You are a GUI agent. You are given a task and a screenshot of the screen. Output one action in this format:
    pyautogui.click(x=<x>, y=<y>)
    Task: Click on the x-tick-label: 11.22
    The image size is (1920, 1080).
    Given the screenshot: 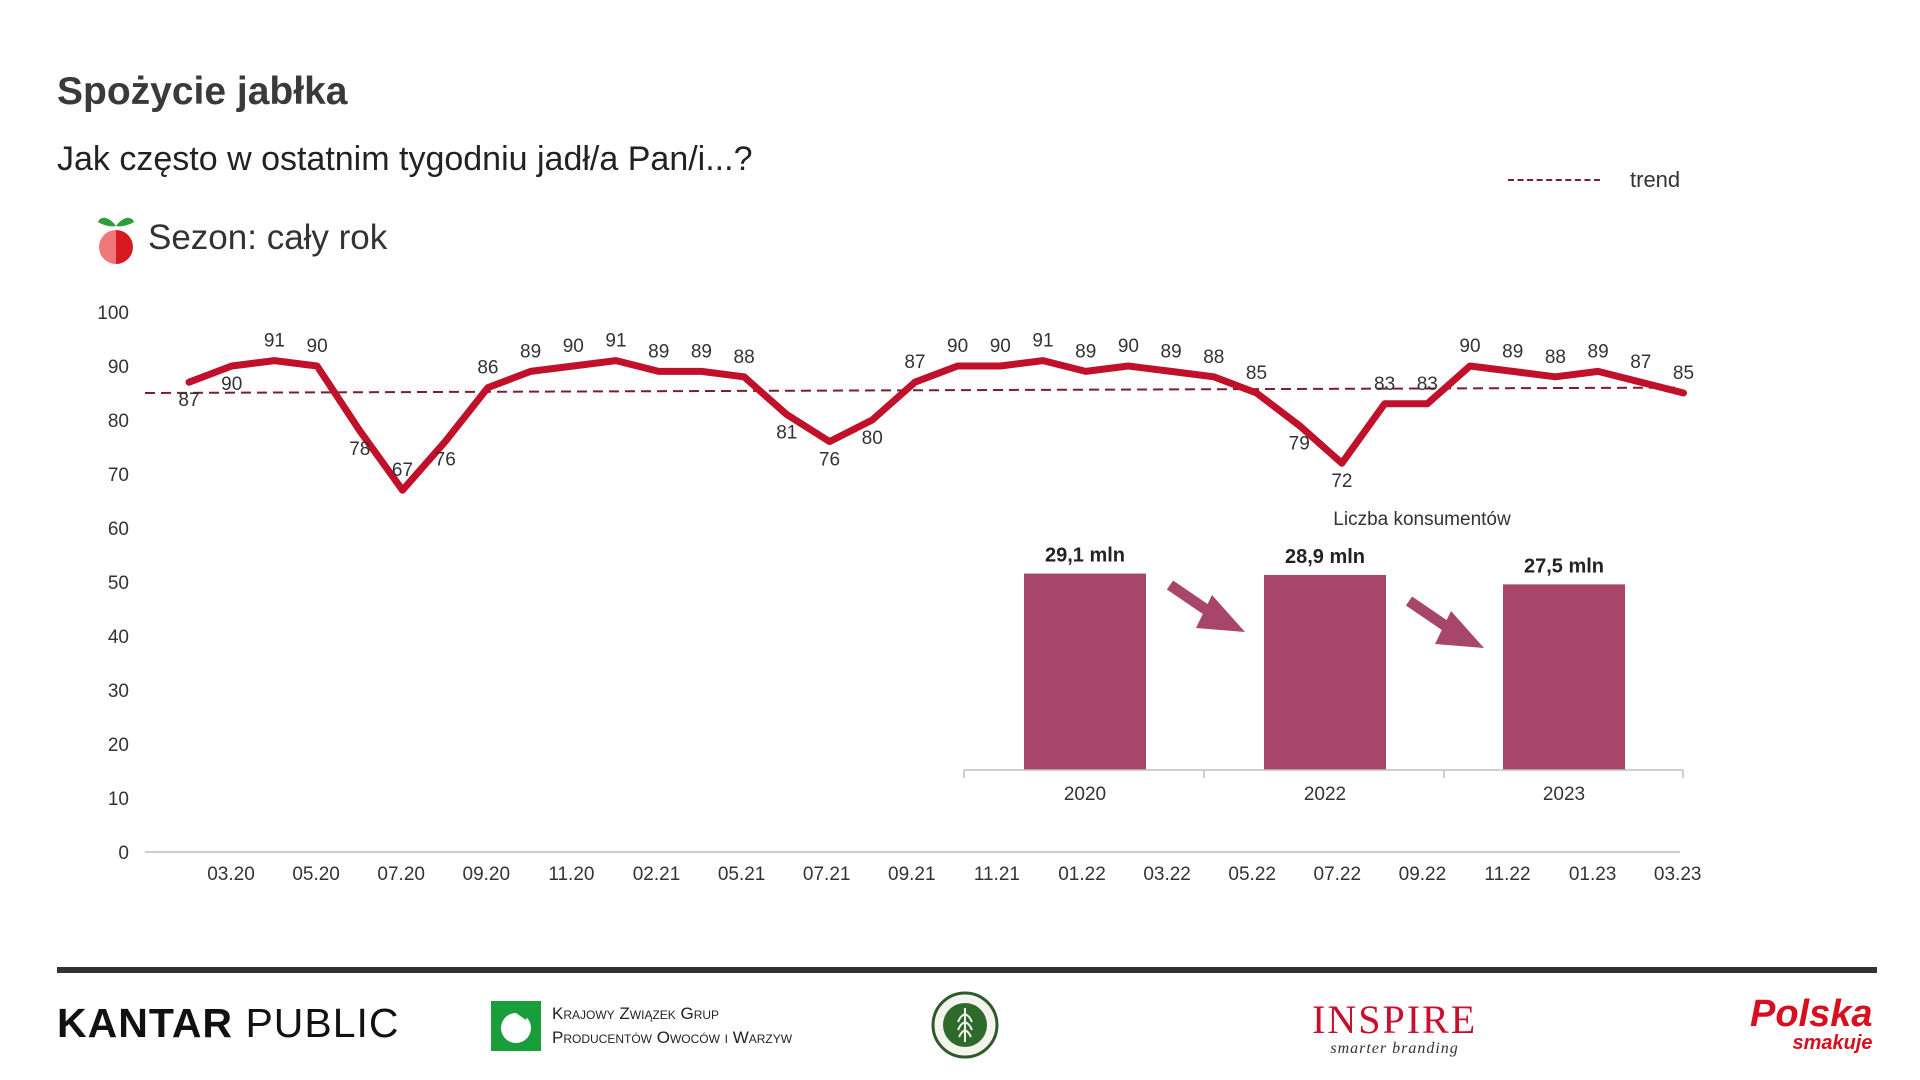 What is the action you would take?
    pyautogui.click(x=1507, y=874)
    